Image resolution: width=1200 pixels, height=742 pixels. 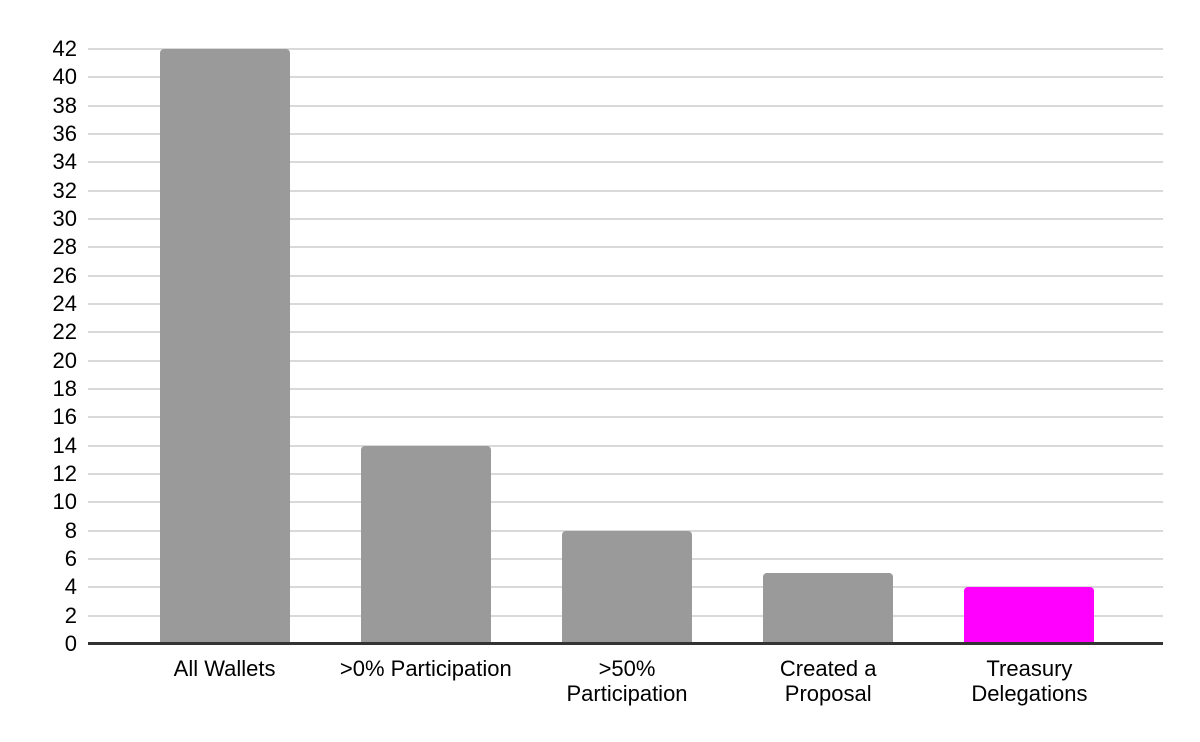 What do you see at coordinates (627, 668) in the screenshot?
I see `x-tick-label-line: >50%` at bounding box center [627, 668].